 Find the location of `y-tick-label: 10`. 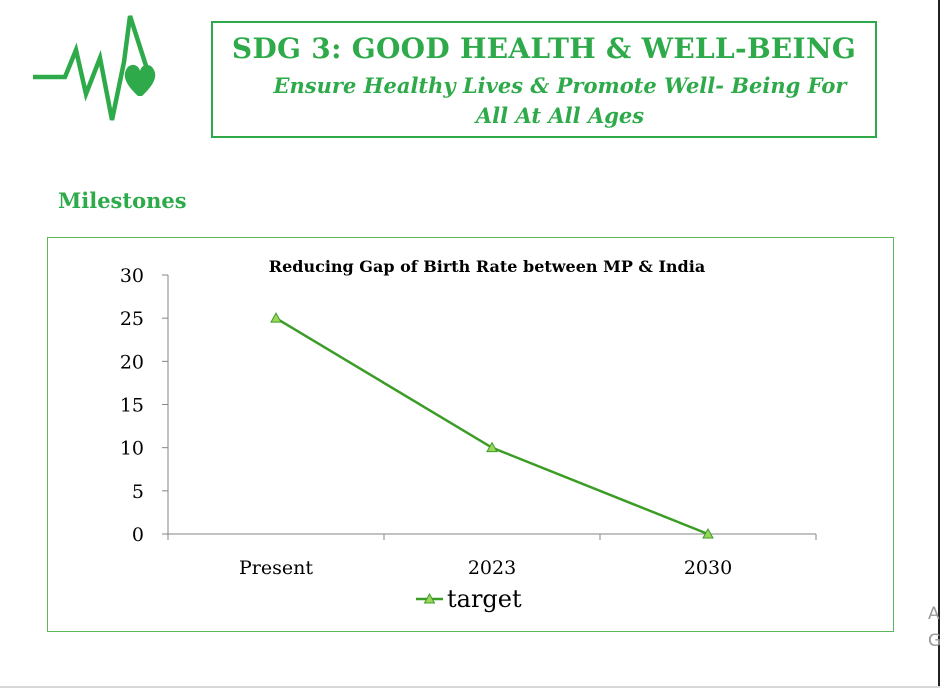

y-tick-label: 10 is located at coordinates (132, 449).